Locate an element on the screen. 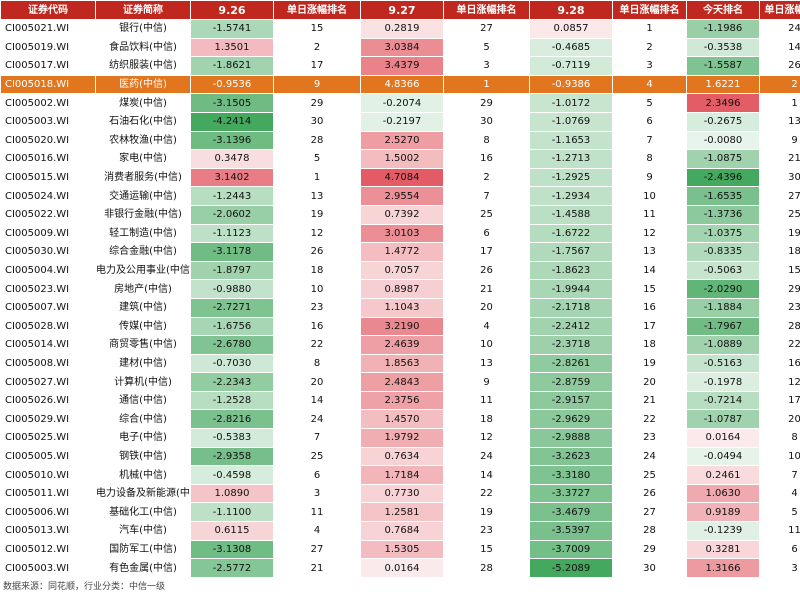 This screenshot has width=800, height=596. header-0927: 9.27 is located at coordinates (402, 10).